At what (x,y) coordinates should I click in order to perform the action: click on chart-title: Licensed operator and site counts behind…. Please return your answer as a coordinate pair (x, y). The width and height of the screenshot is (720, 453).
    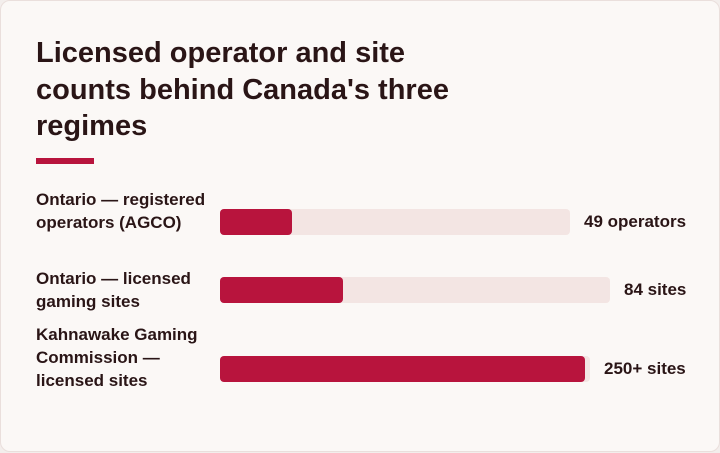
    Looking at the image, I should click on (242, 89).